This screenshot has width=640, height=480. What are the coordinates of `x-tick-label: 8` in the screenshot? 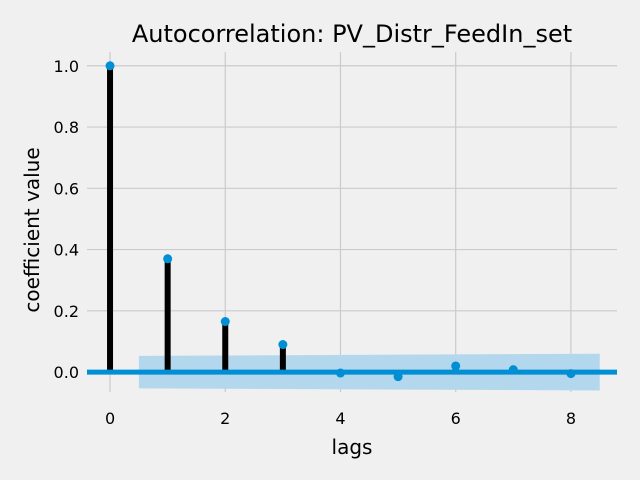 It's located at (571, 418).